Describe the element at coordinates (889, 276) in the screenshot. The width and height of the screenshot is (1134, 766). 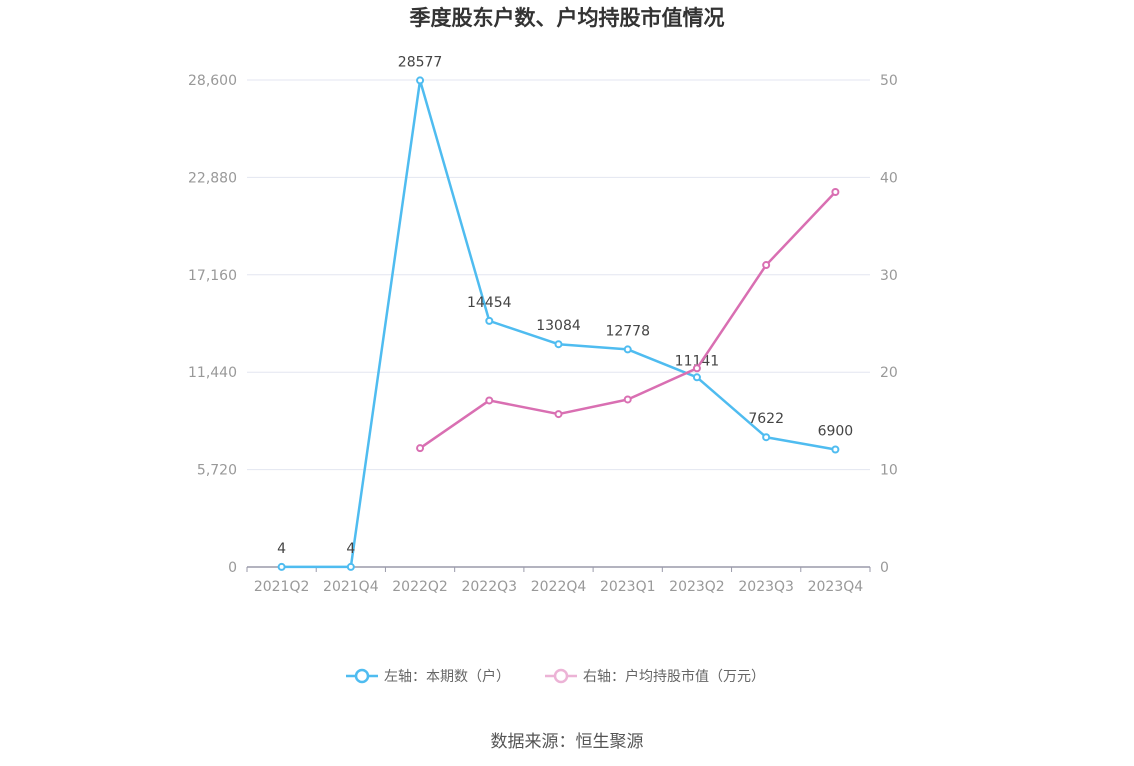
I see `right-tick-label: 30` at that location.